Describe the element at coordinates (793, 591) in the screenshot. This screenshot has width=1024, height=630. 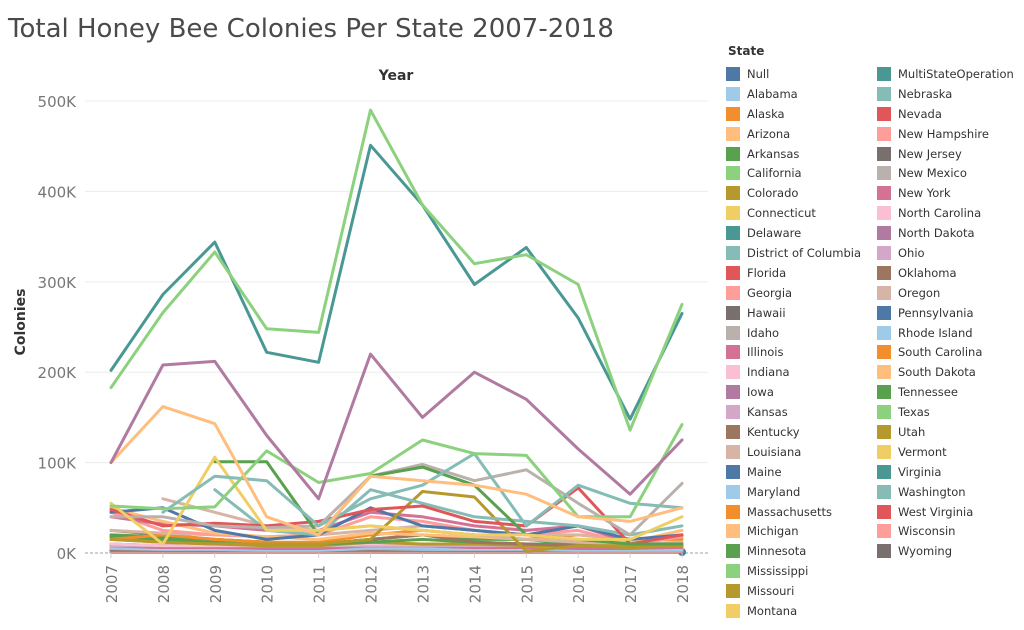
I see `legend-item-missouri: Missouri` at that location.